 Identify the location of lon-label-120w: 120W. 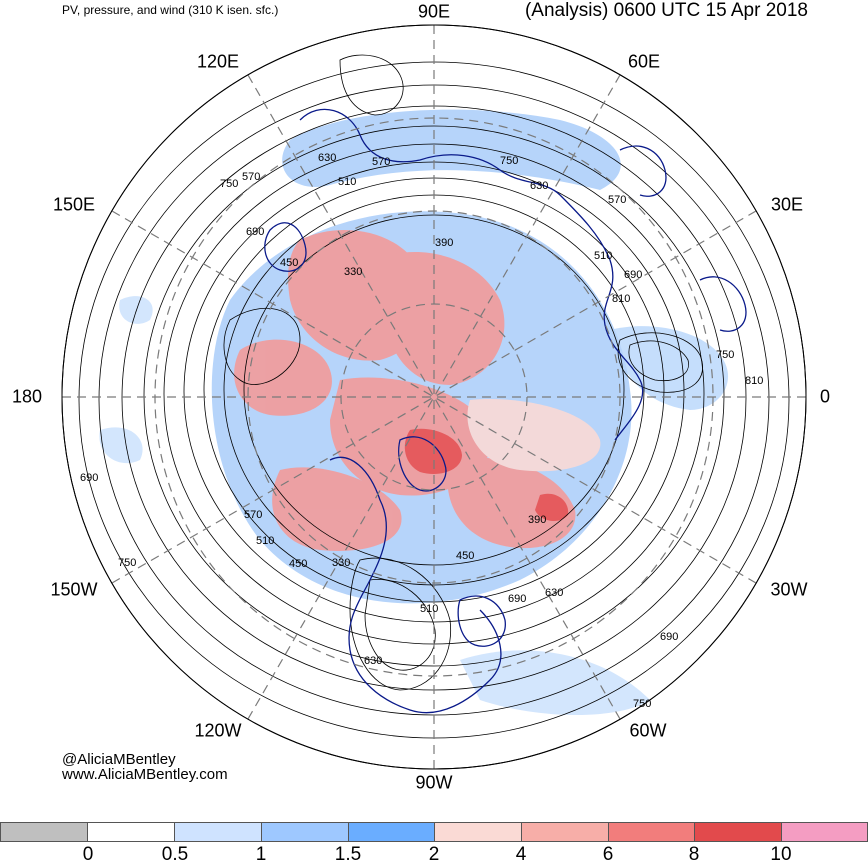
(218, 730).